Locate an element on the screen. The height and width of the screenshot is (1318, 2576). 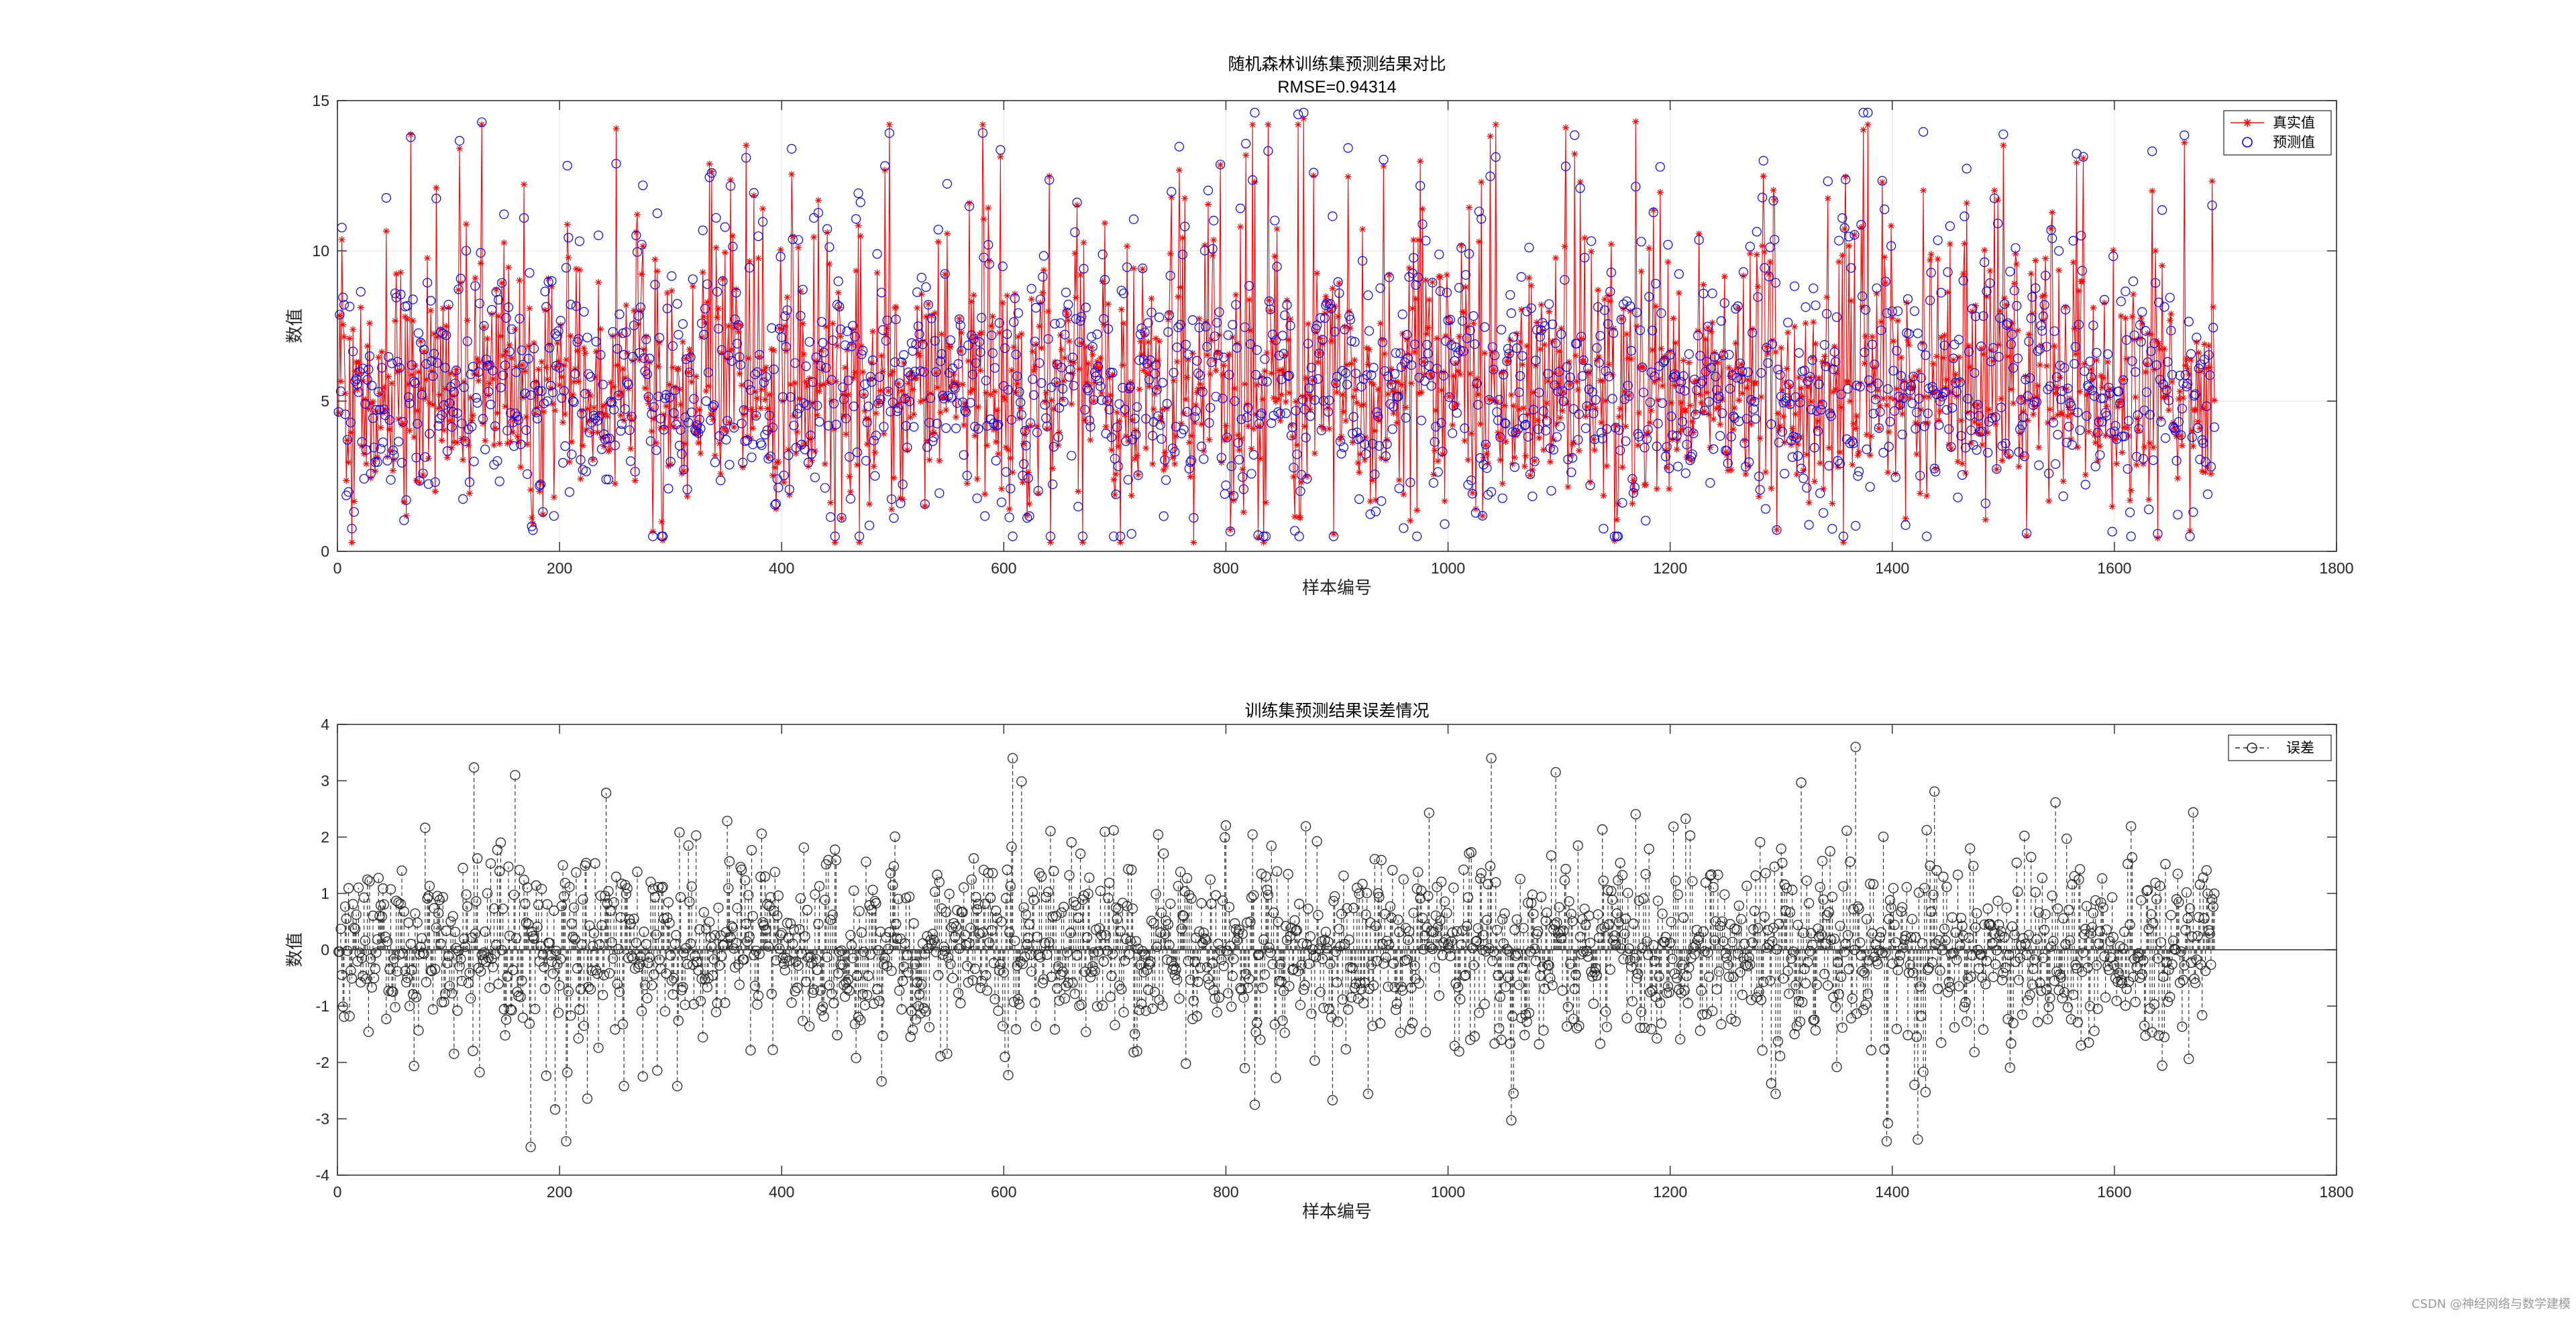
top-x-tick-label: 0 is located at coordinates (337, 568).